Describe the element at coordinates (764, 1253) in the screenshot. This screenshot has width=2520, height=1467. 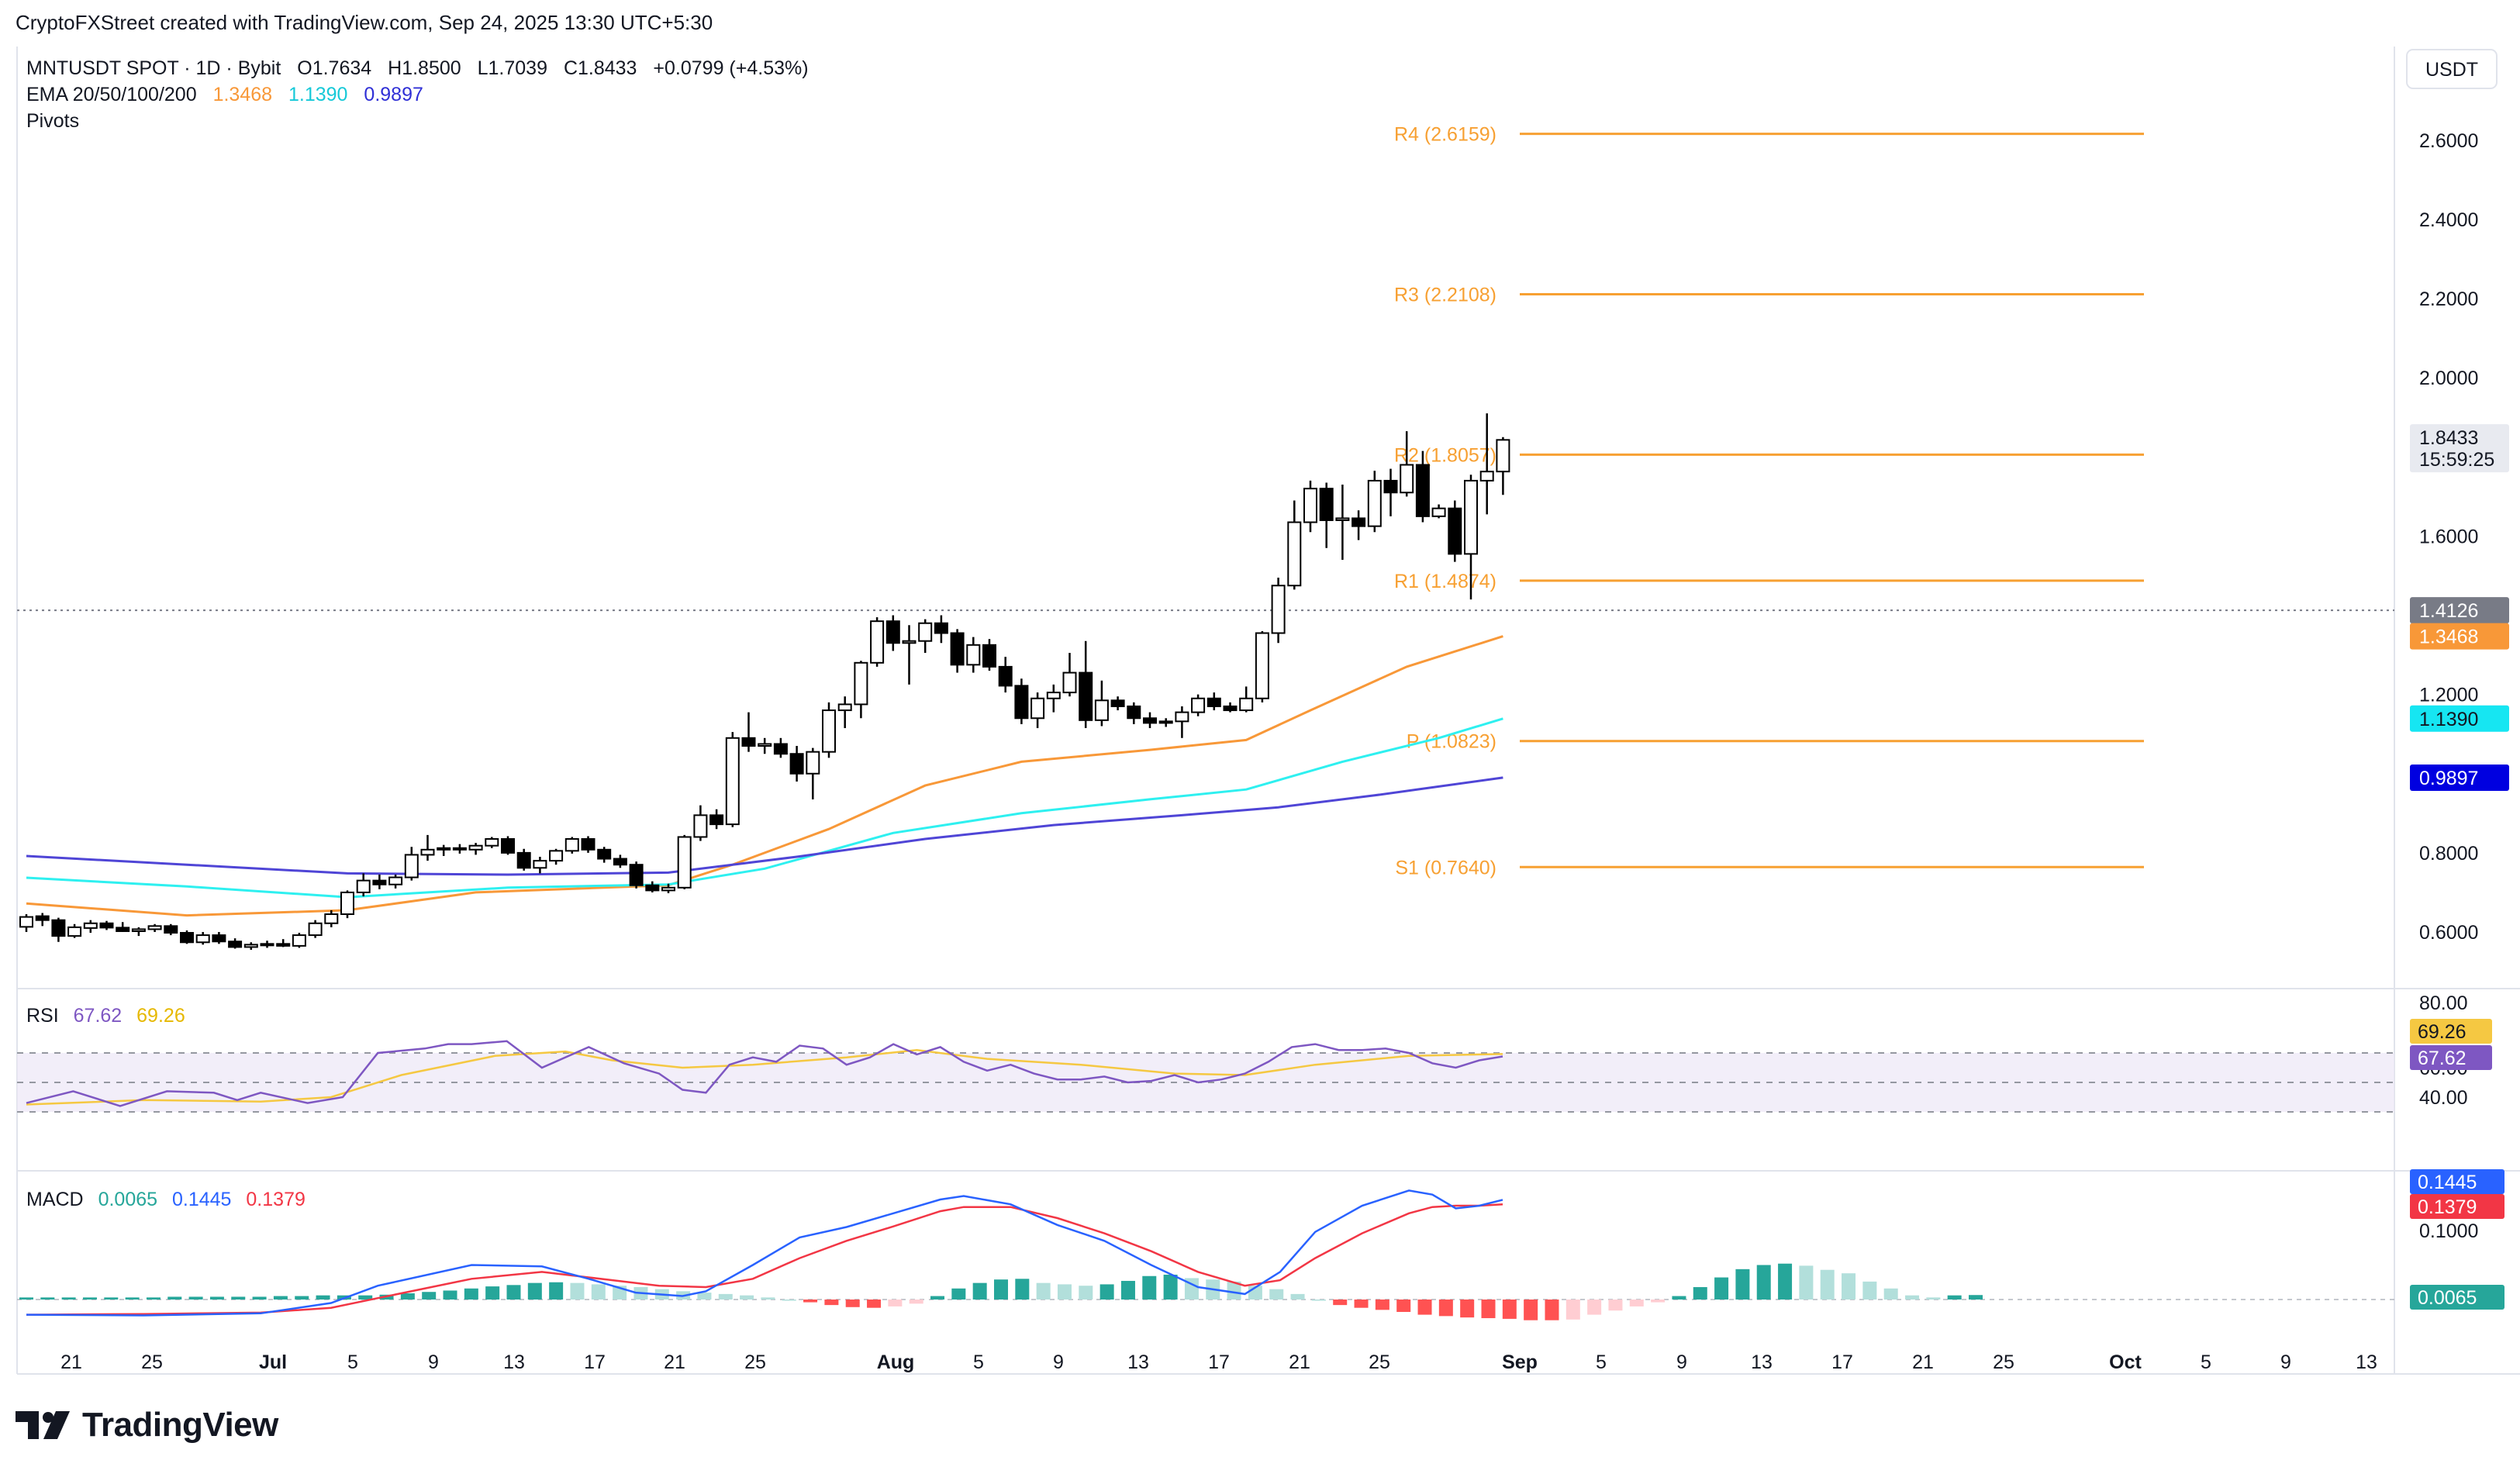
I see `macd-line` at that location.